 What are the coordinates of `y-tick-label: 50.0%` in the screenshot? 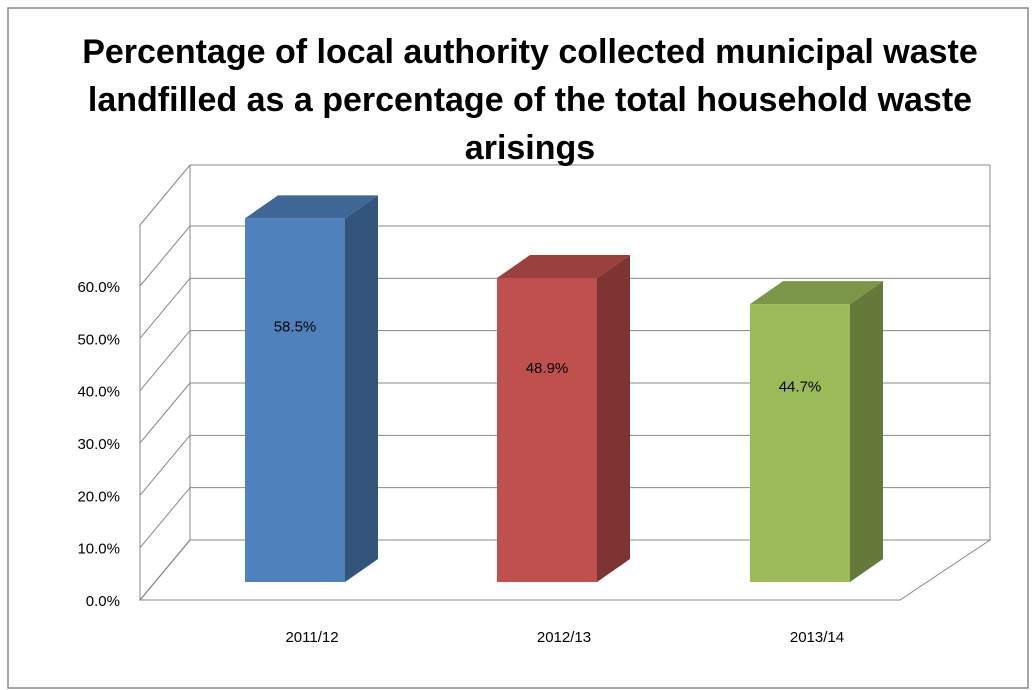 It's located at (98, 339).